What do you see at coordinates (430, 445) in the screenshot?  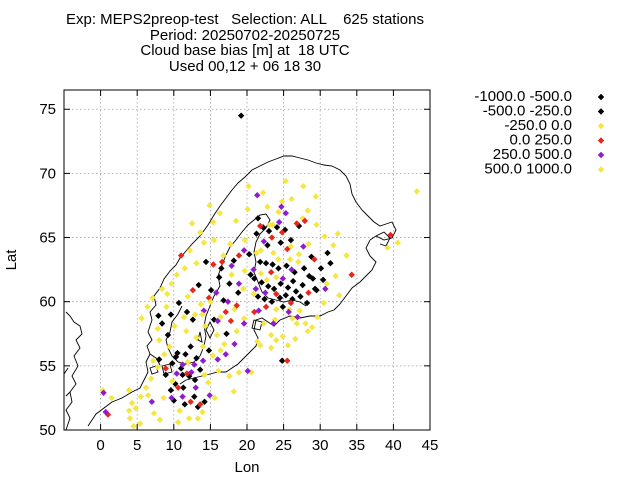 I see `x-tick-label: 45` at bounding box center [430, 445].